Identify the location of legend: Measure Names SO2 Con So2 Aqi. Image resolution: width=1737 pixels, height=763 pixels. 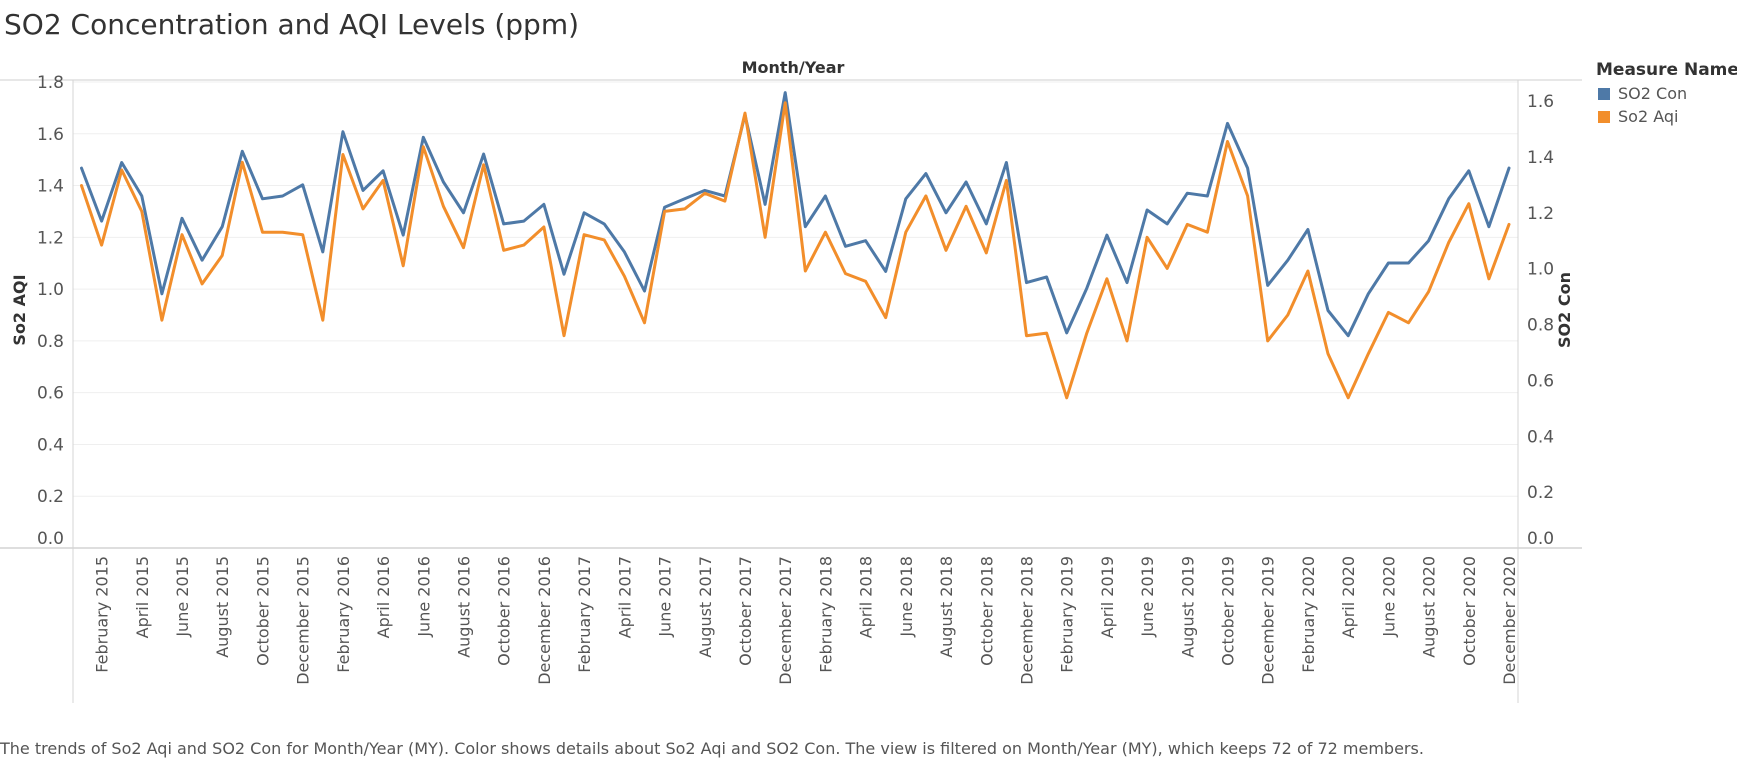
(1666, 93).